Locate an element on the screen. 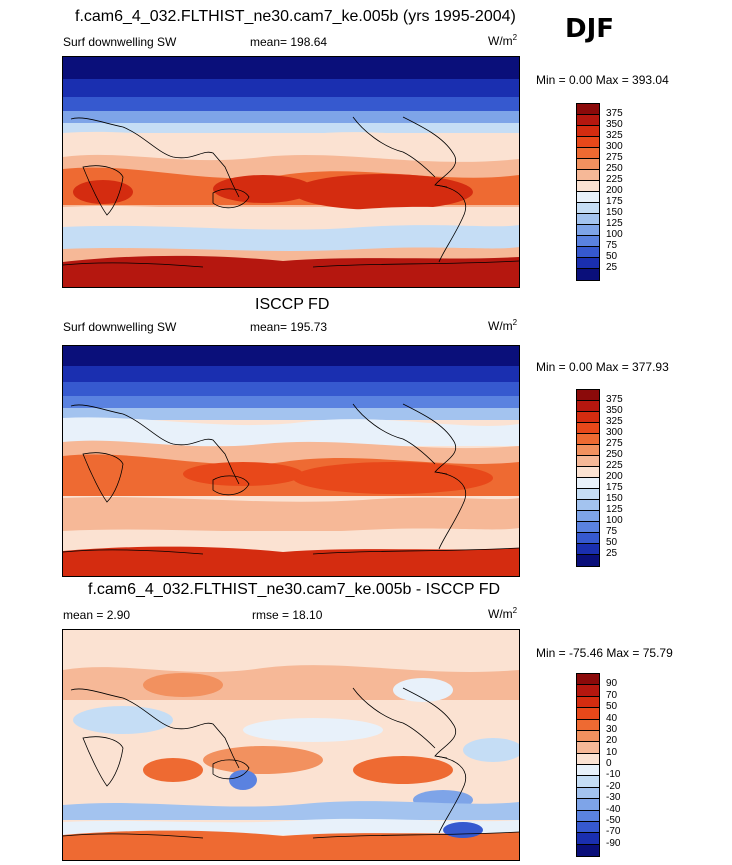 This screenshot has width=732, height=865. colorbar-tick-label: -40 is located at coordinates (613, 809).